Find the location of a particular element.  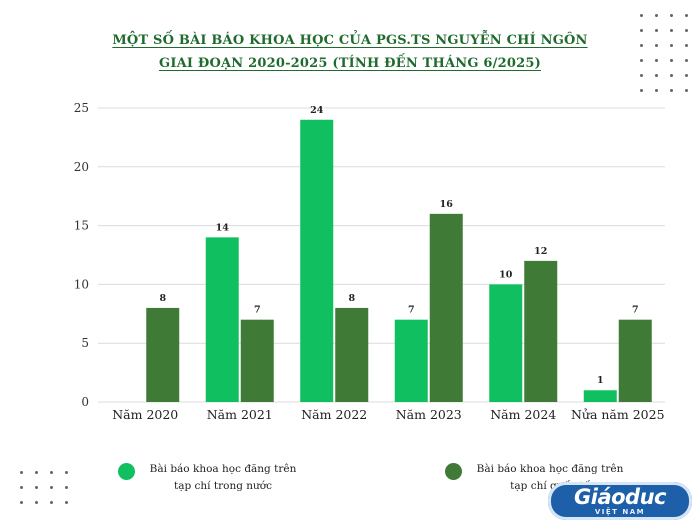

x-tick-label-1: Năm 2021 is located at coordinates (240, 414).